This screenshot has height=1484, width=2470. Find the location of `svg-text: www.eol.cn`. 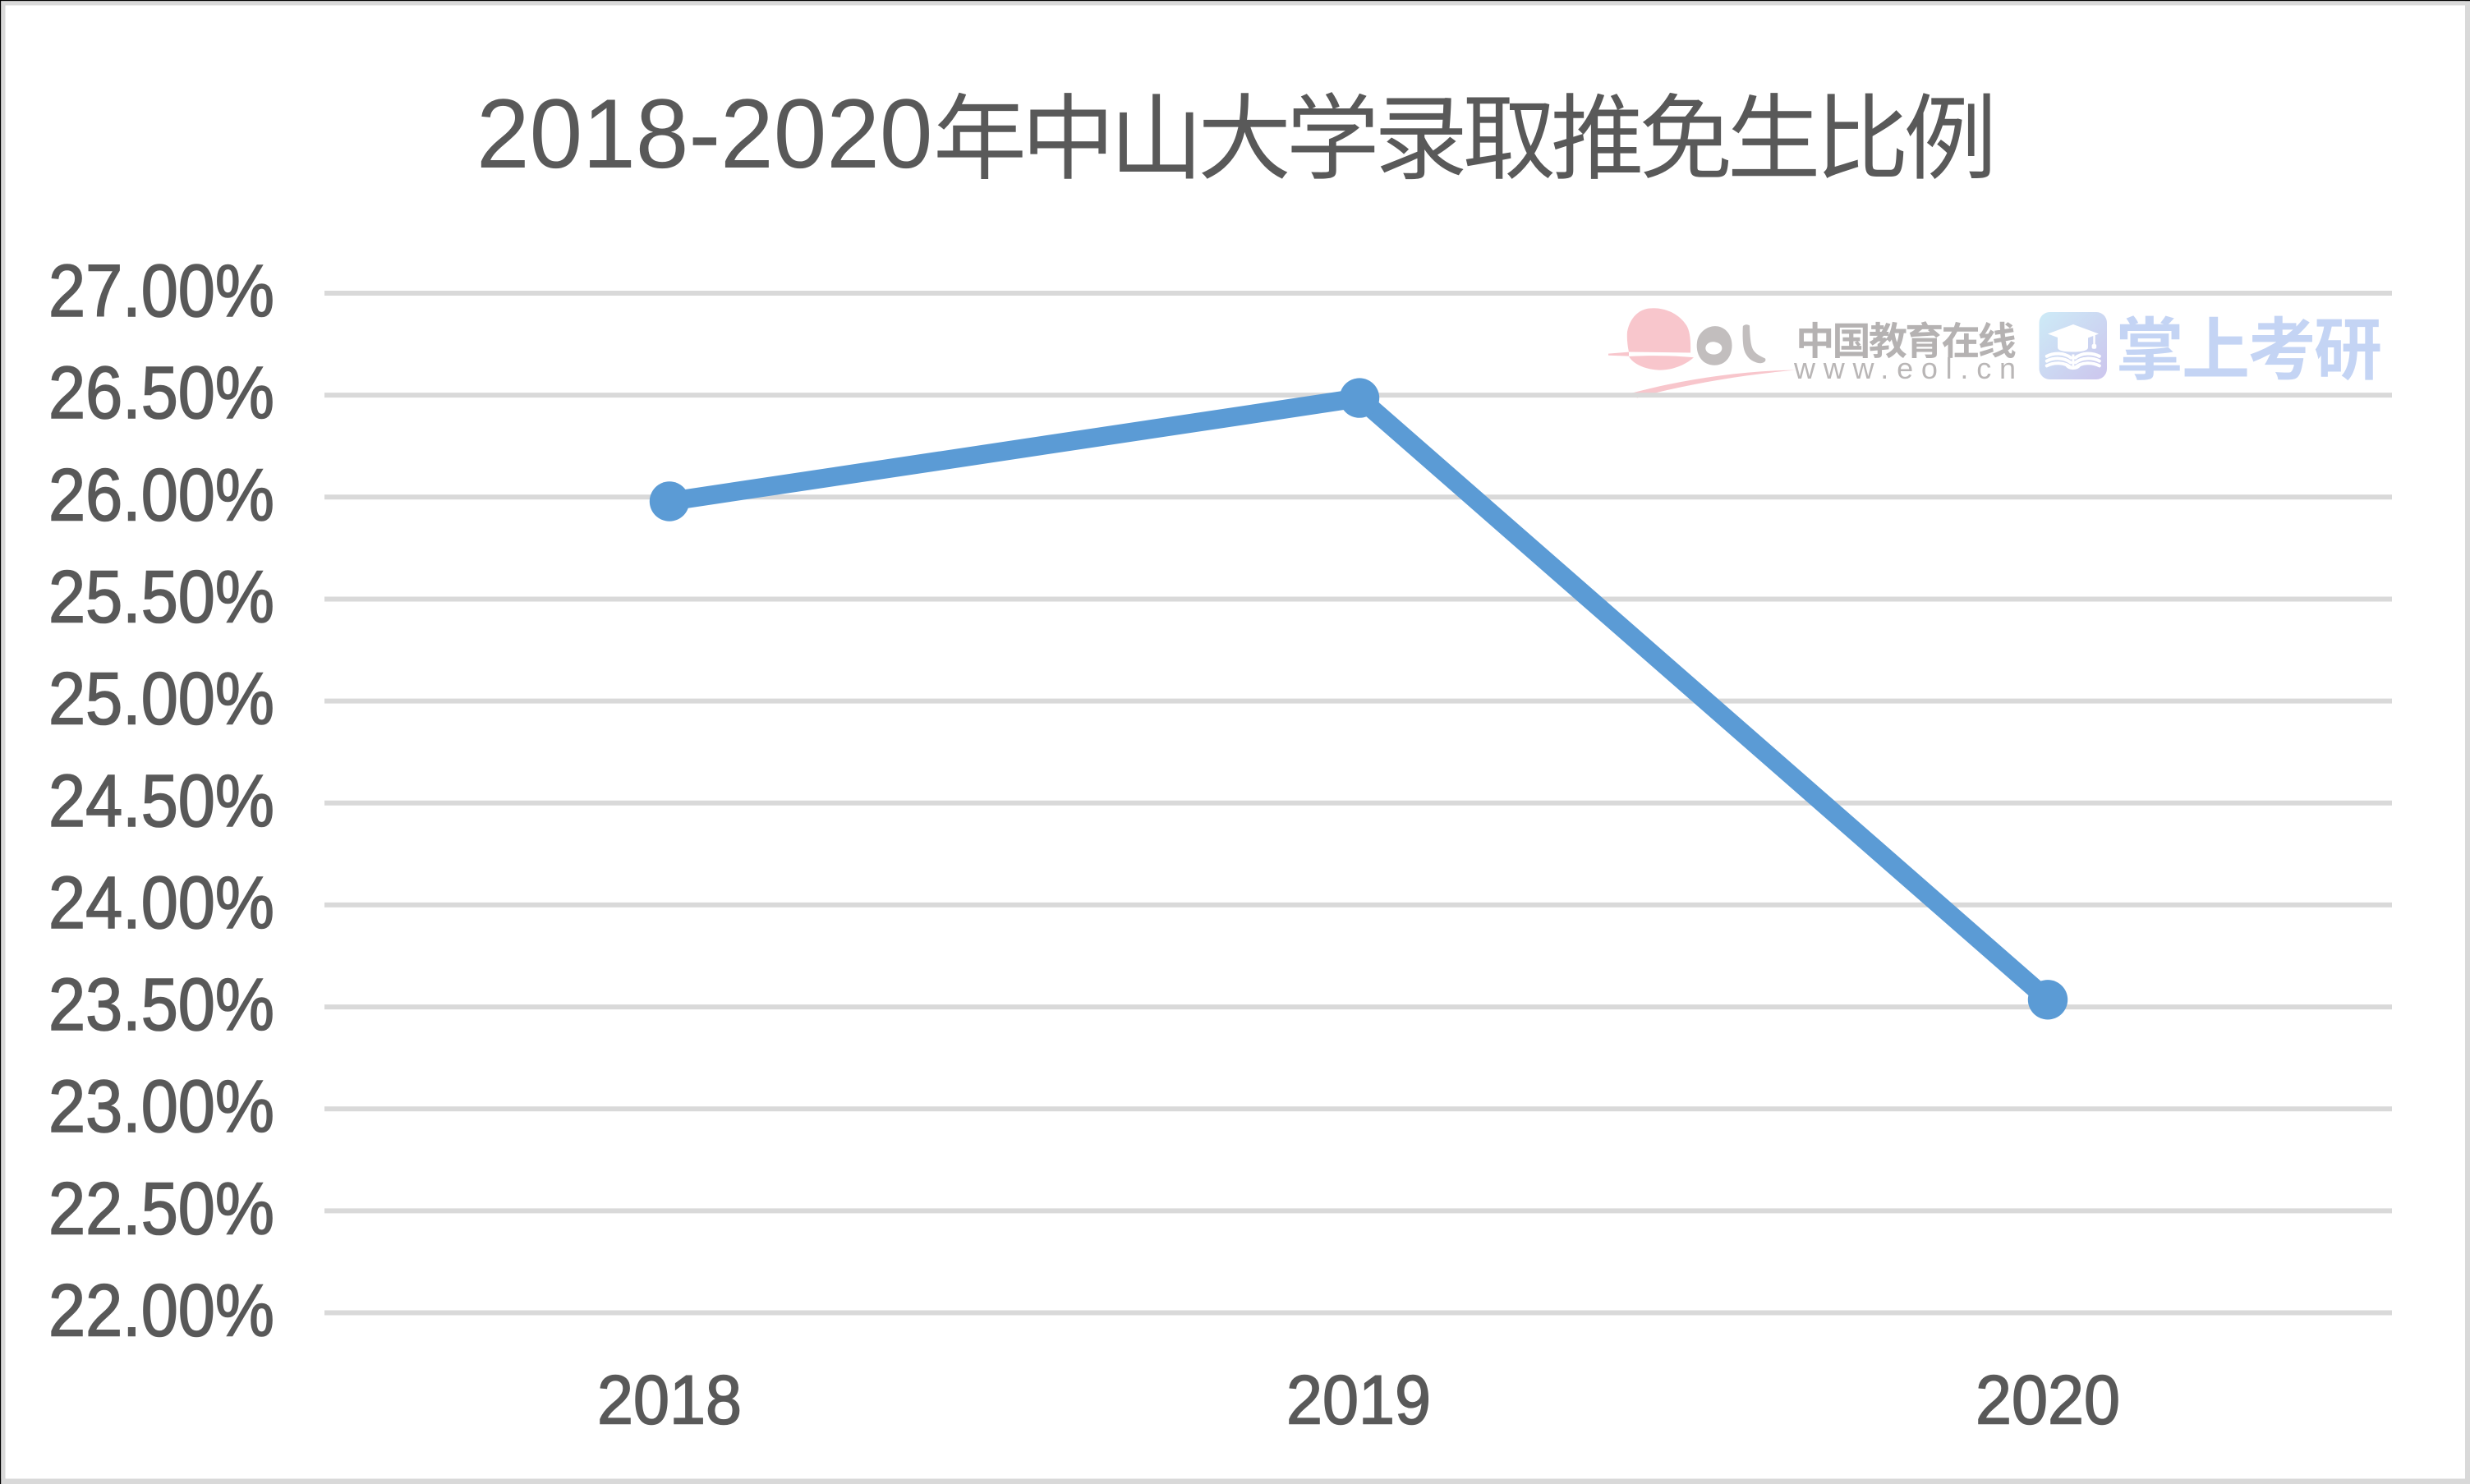

svg-text: www.eol.cn is located at coordinates (1904, 368).